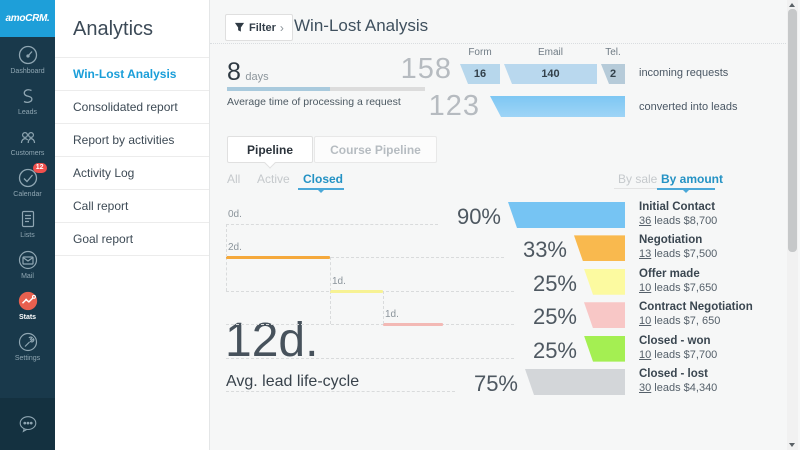 The height and width of the screenshot is (450, 800). Describe the element at coordinates (273, 179) in the screenshot. I see `filter-active: Active` at that location.